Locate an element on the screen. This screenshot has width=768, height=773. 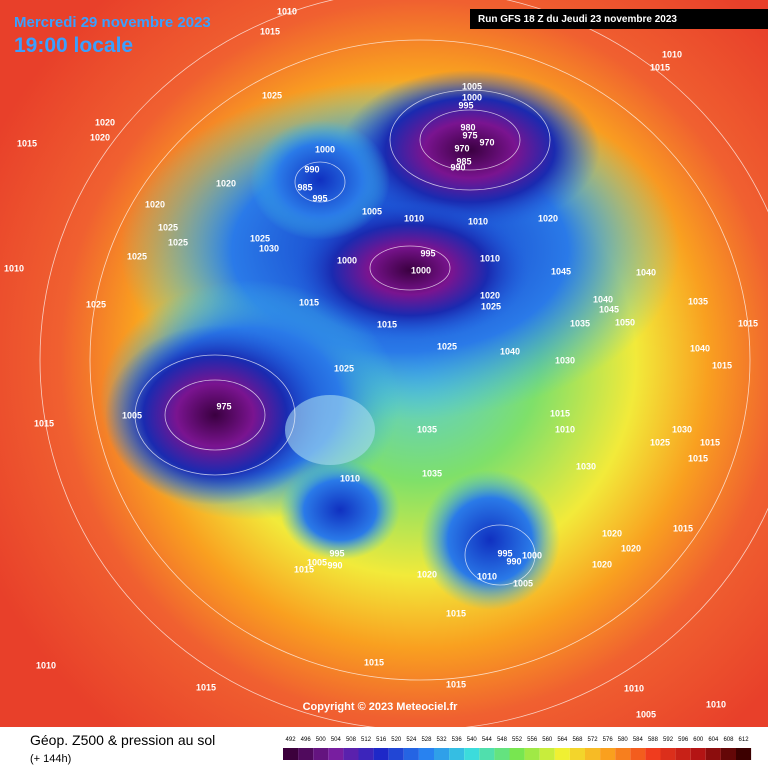
date: Mercredi 29 novembre 2023 is located at coordinates (112, 22).